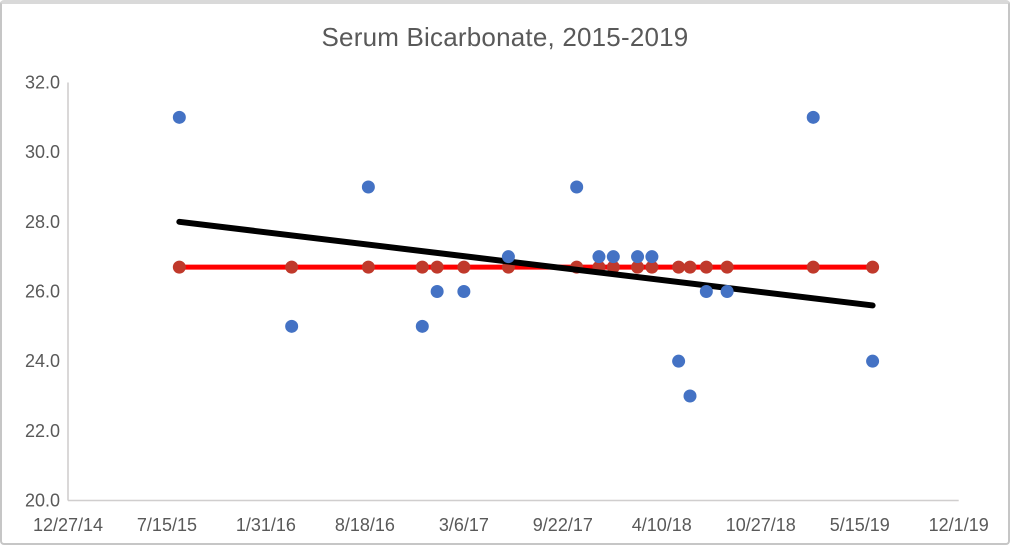  I want to click on y-tick-label: 24.0, so click(42, 361).